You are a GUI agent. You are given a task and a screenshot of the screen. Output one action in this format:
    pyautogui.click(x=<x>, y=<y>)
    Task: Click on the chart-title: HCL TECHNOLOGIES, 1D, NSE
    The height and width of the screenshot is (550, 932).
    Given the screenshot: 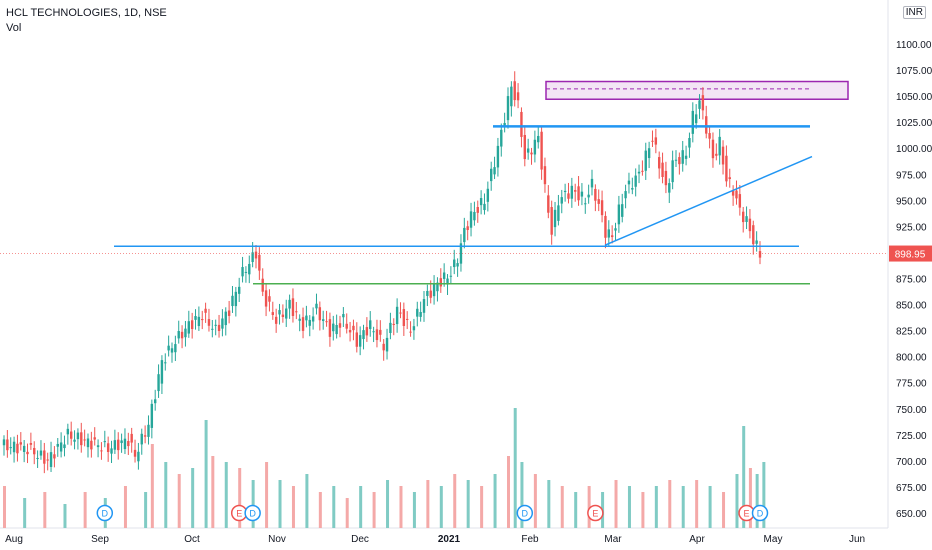 What is the action you would take?
    pyautogui.click(x=86, y=13)
    